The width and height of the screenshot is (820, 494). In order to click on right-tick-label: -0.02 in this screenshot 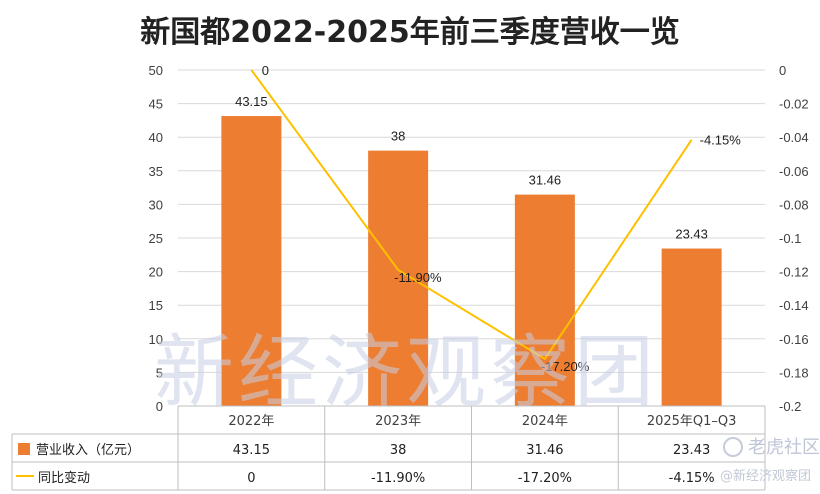, I will do `click(794, 104)`.